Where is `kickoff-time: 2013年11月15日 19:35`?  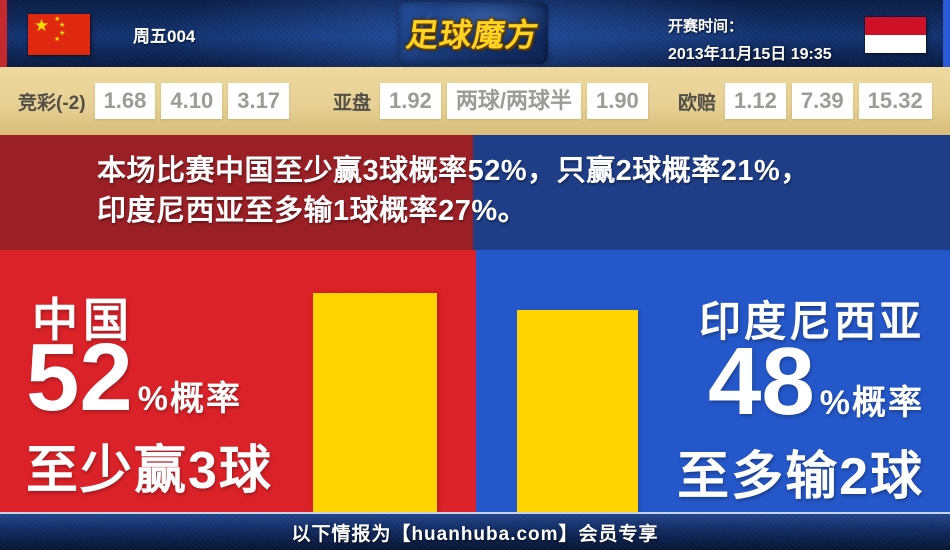
kickoff-time: 2013年11月15日 19:35 is located at coordinates (750, 54).